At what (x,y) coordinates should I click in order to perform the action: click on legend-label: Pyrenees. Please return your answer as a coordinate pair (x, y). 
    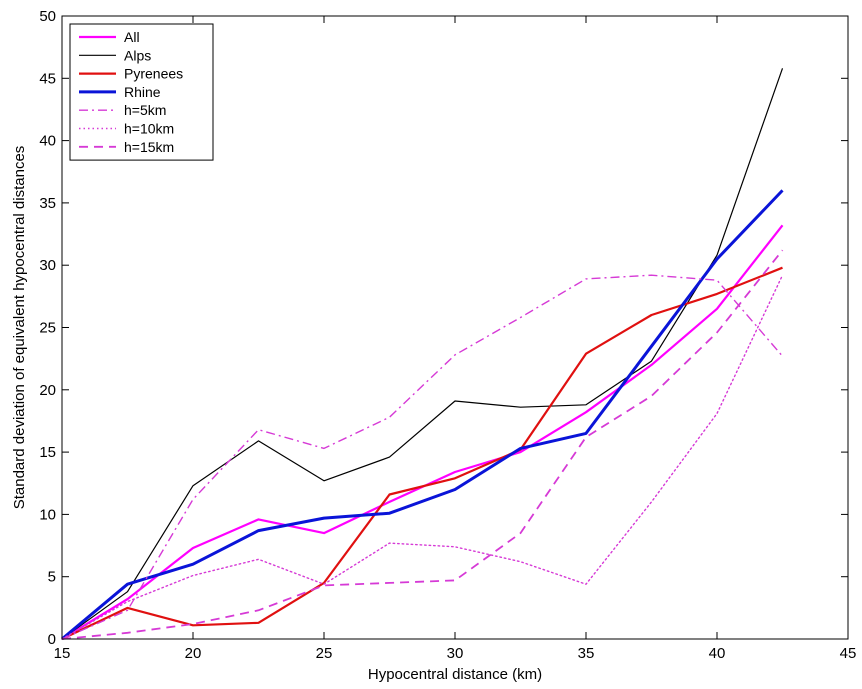
    Looking at the image, I should click on (153, 74).